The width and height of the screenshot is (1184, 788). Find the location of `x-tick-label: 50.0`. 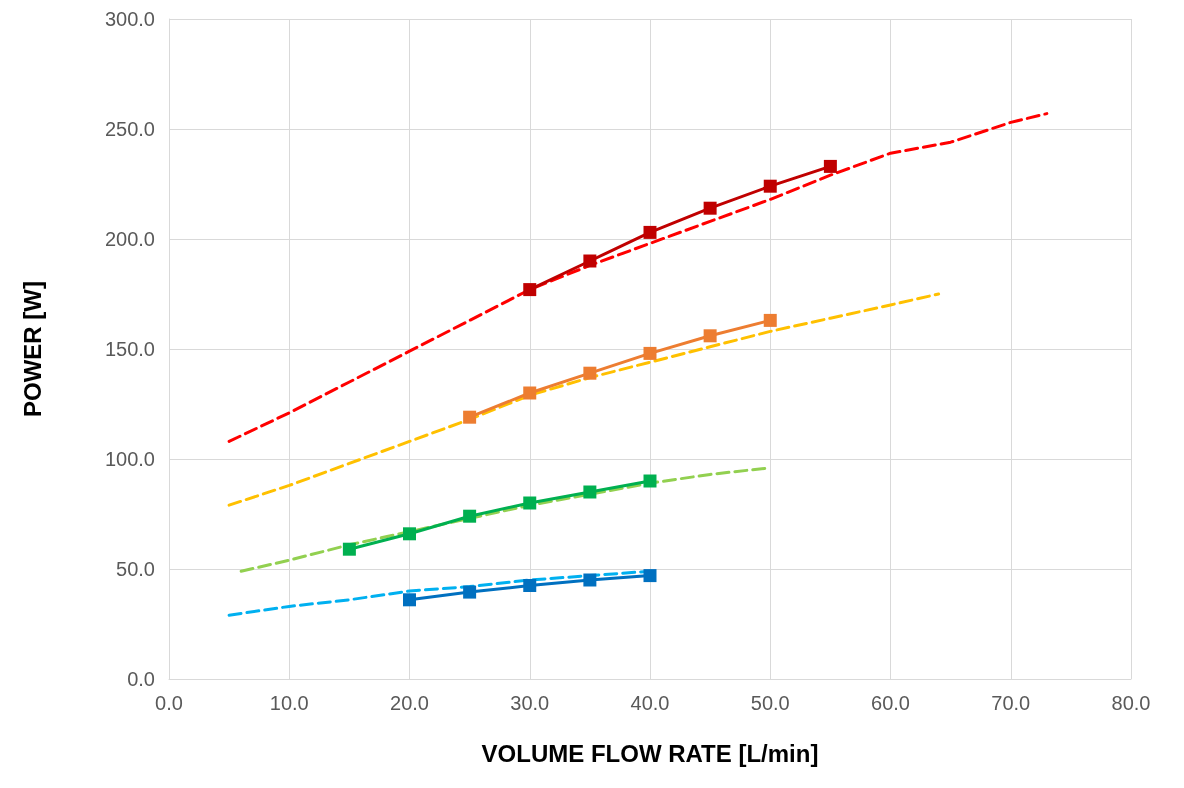

x-tick-label: 50.0 is located at coordinates (770, 703).